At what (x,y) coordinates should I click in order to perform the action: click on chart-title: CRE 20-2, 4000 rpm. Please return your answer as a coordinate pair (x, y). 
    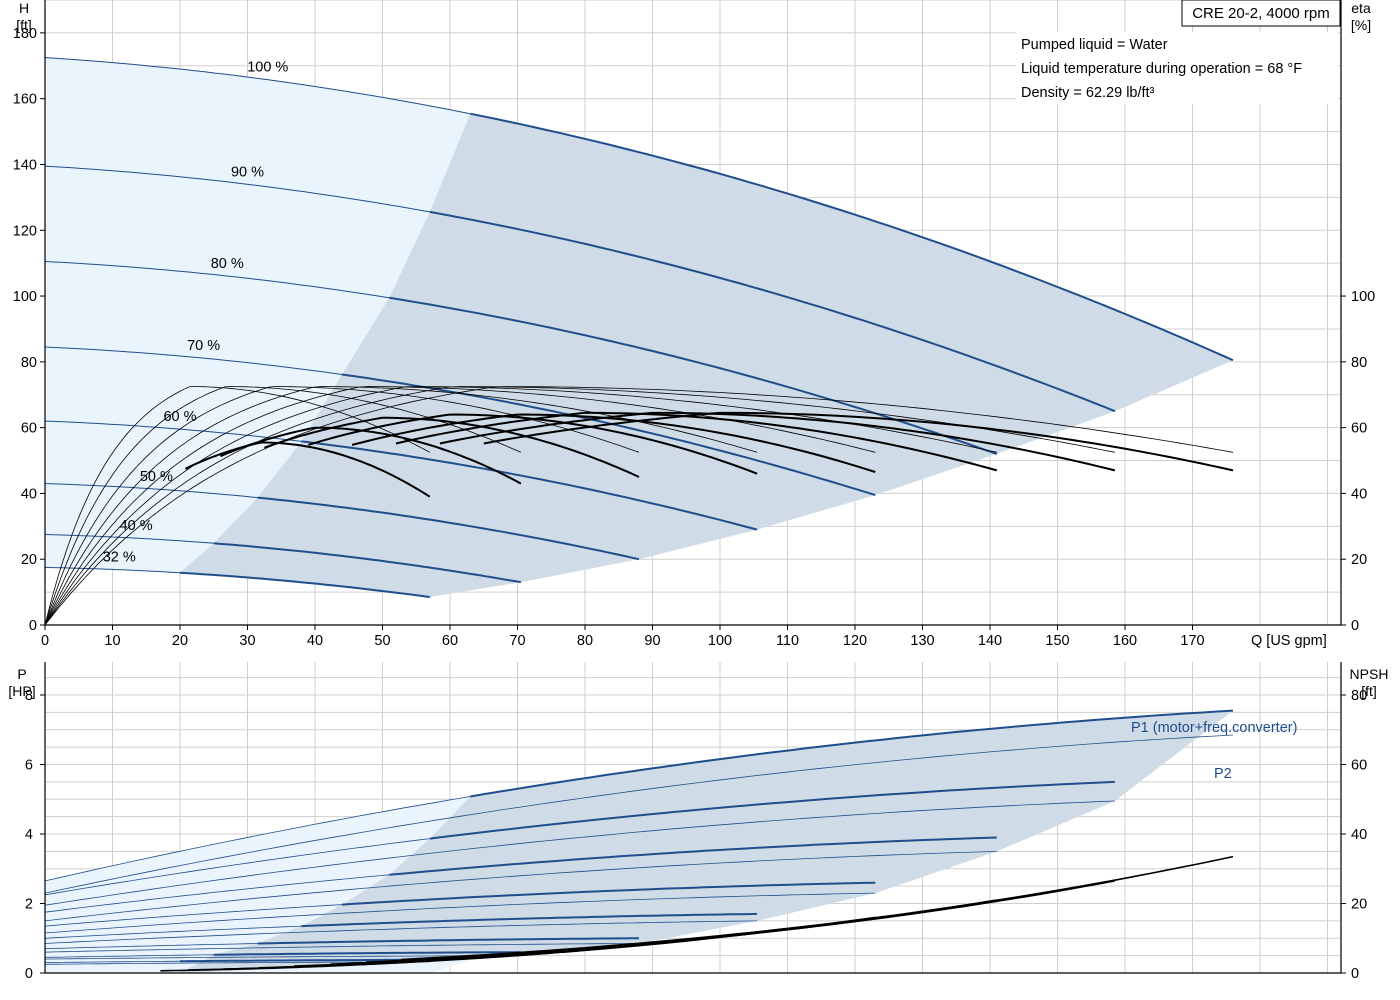
    Looking at the image, I should click on (1261, 13).